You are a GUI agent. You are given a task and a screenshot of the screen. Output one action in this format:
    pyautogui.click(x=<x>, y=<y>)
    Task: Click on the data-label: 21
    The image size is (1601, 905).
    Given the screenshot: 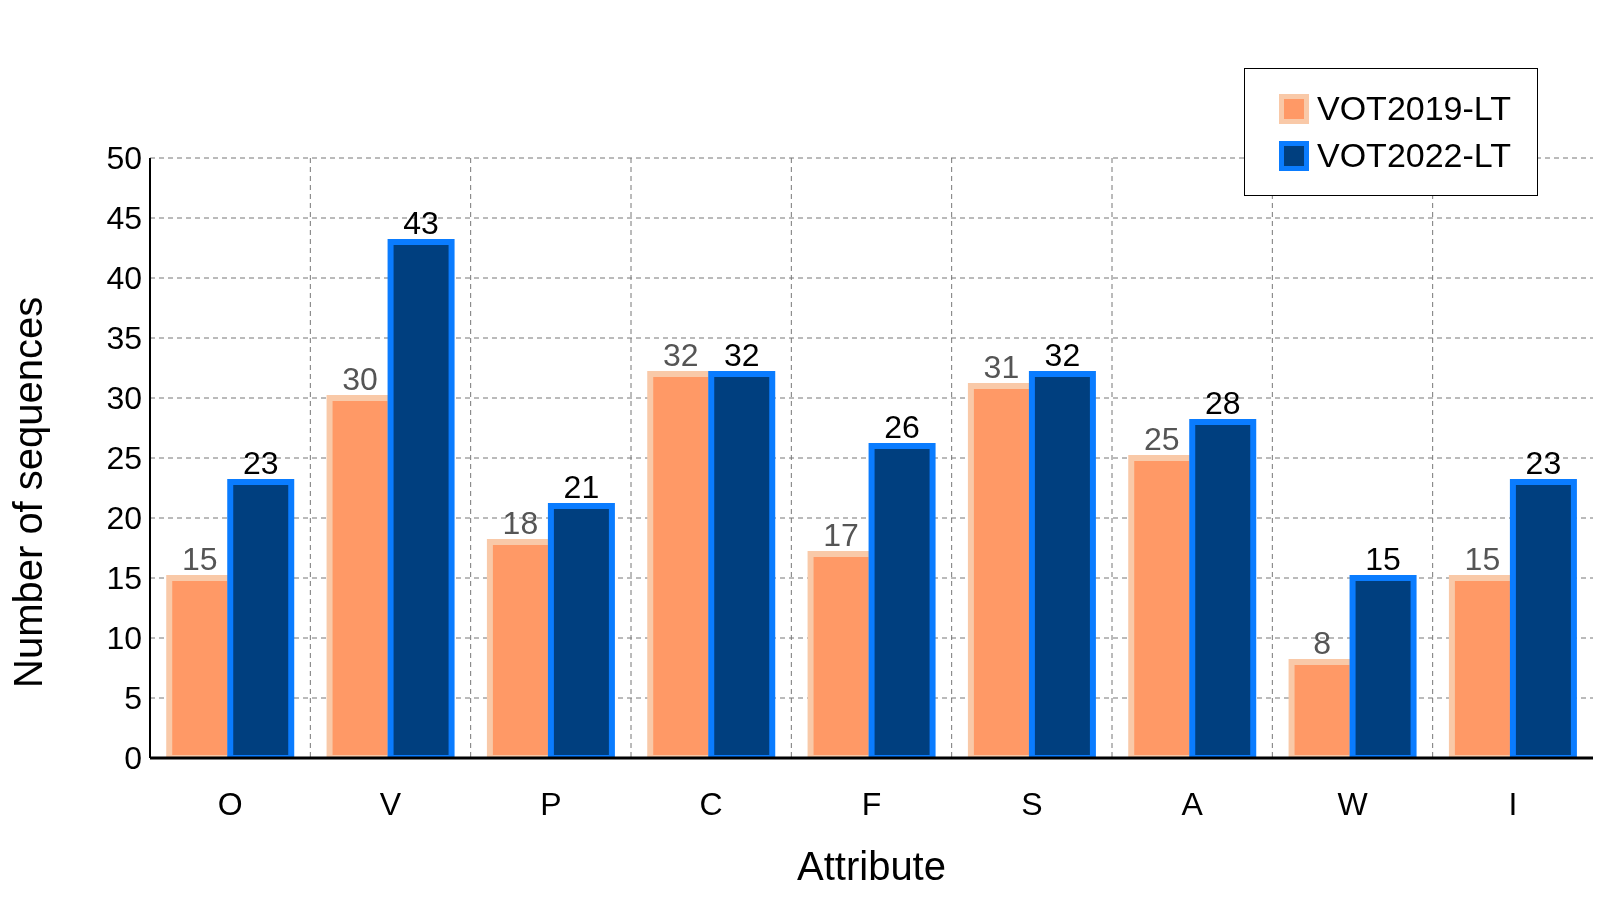 What is the action you would take?
    pyautogui.click(x=581, y=487)
    